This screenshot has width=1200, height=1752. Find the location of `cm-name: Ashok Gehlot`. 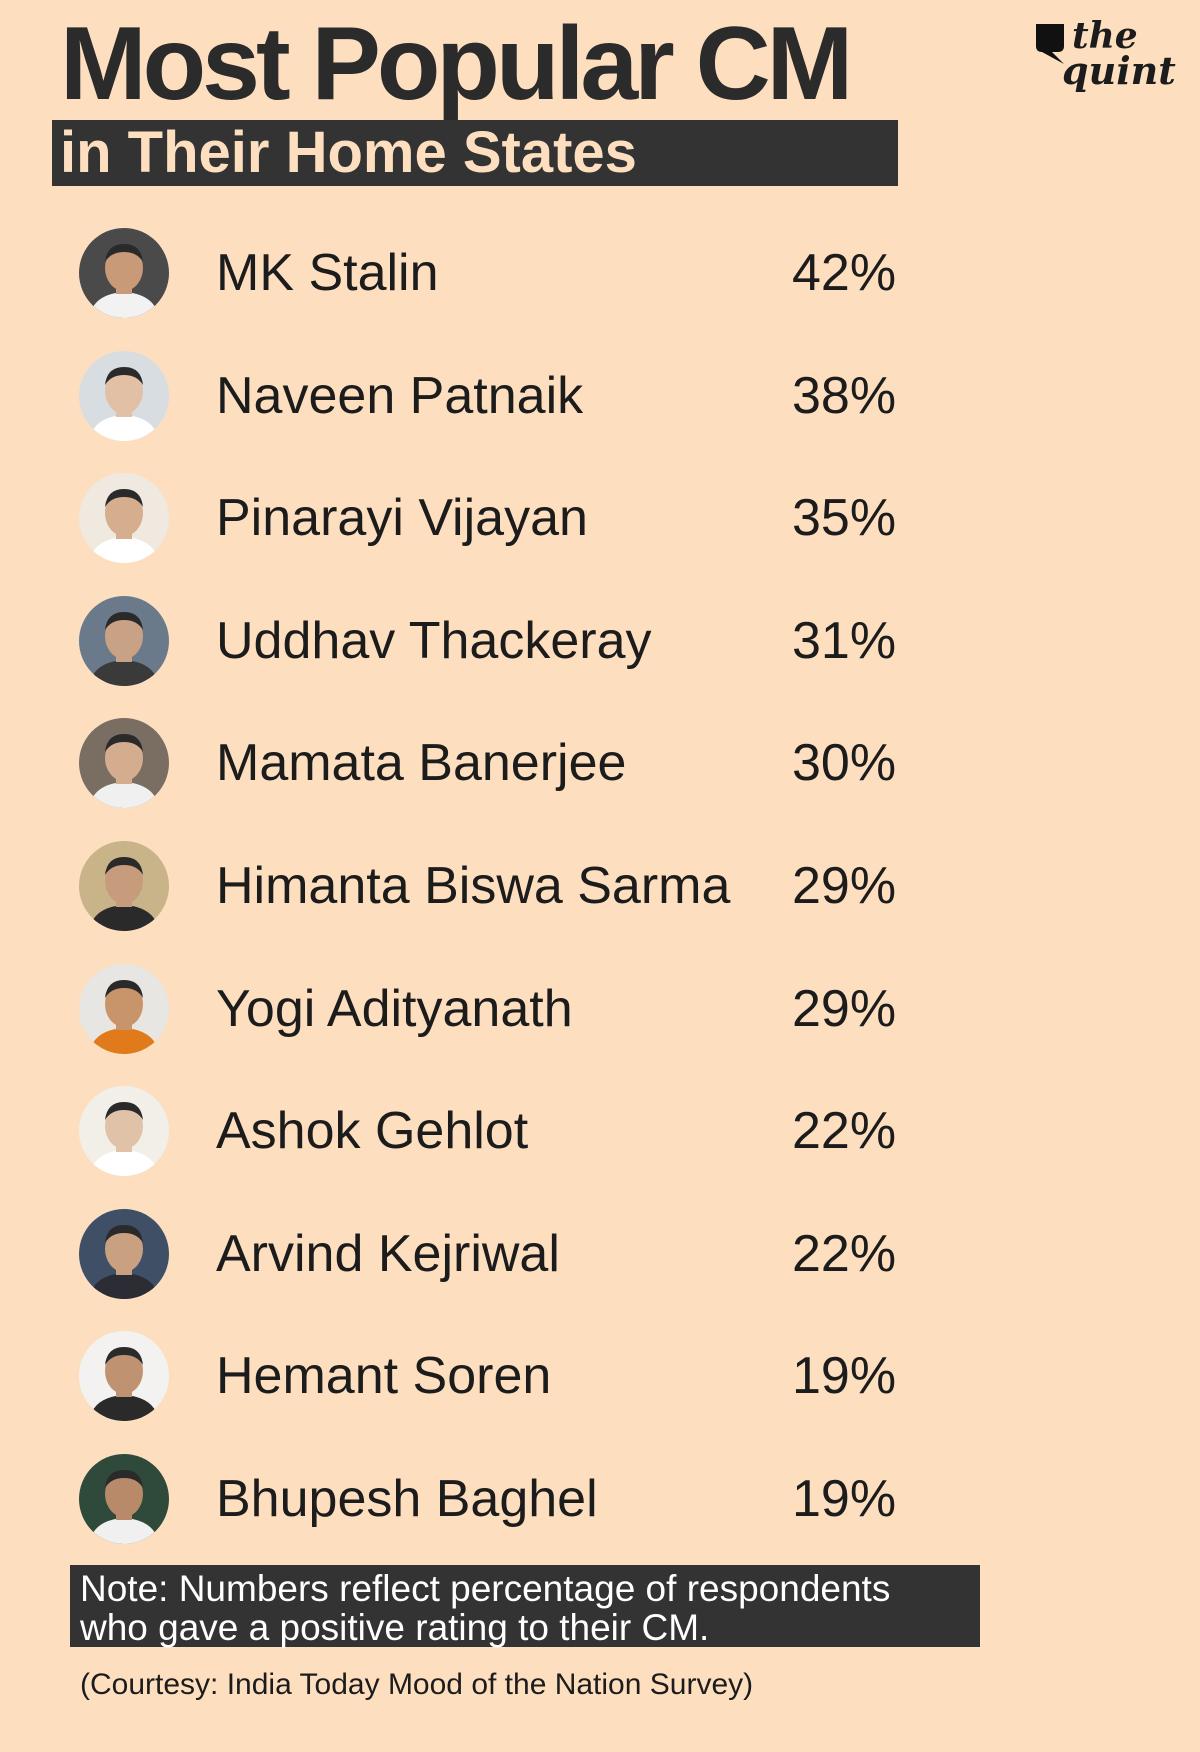

cm-name: Ashok Gehlot is located at coordinates (372, 1131).